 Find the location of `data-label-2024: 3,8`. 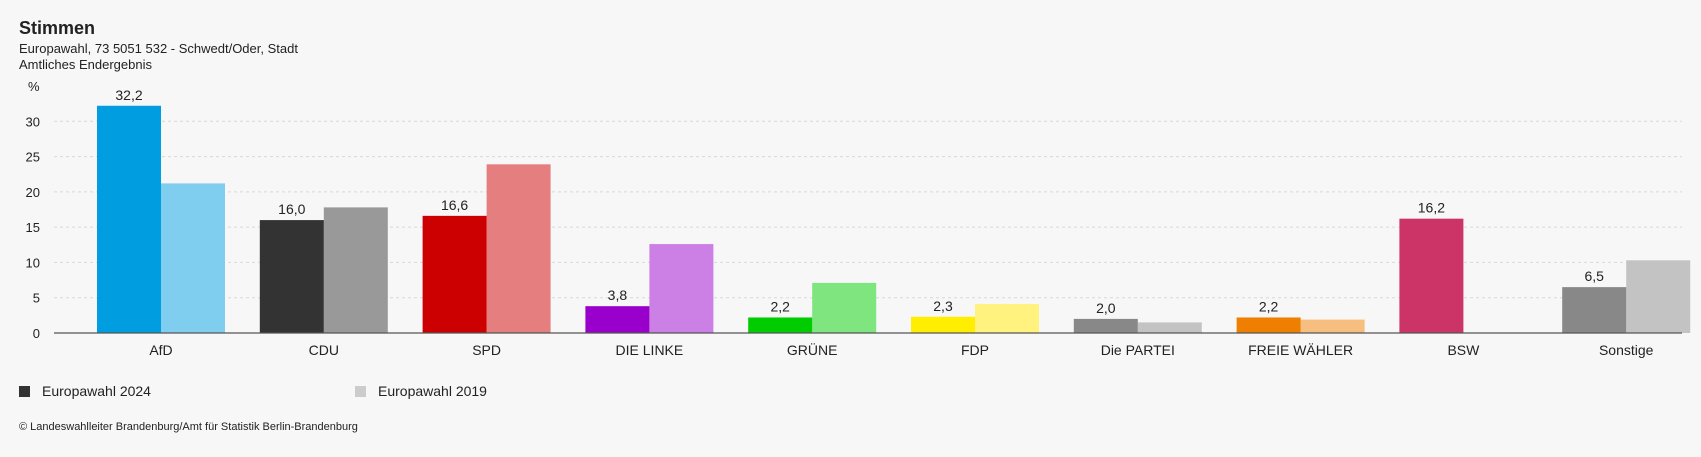

data-label-2024: 3,8 is located at coordinates (618, 295).